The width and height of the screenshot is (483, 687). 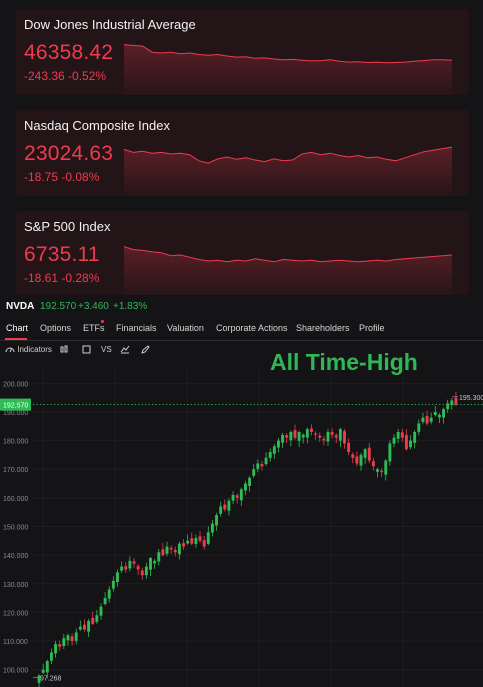 What do you see at coordinates (15, 499) in the screenshot?
I see `y-tick-label: 160.000` at bounding box center [15, 499].